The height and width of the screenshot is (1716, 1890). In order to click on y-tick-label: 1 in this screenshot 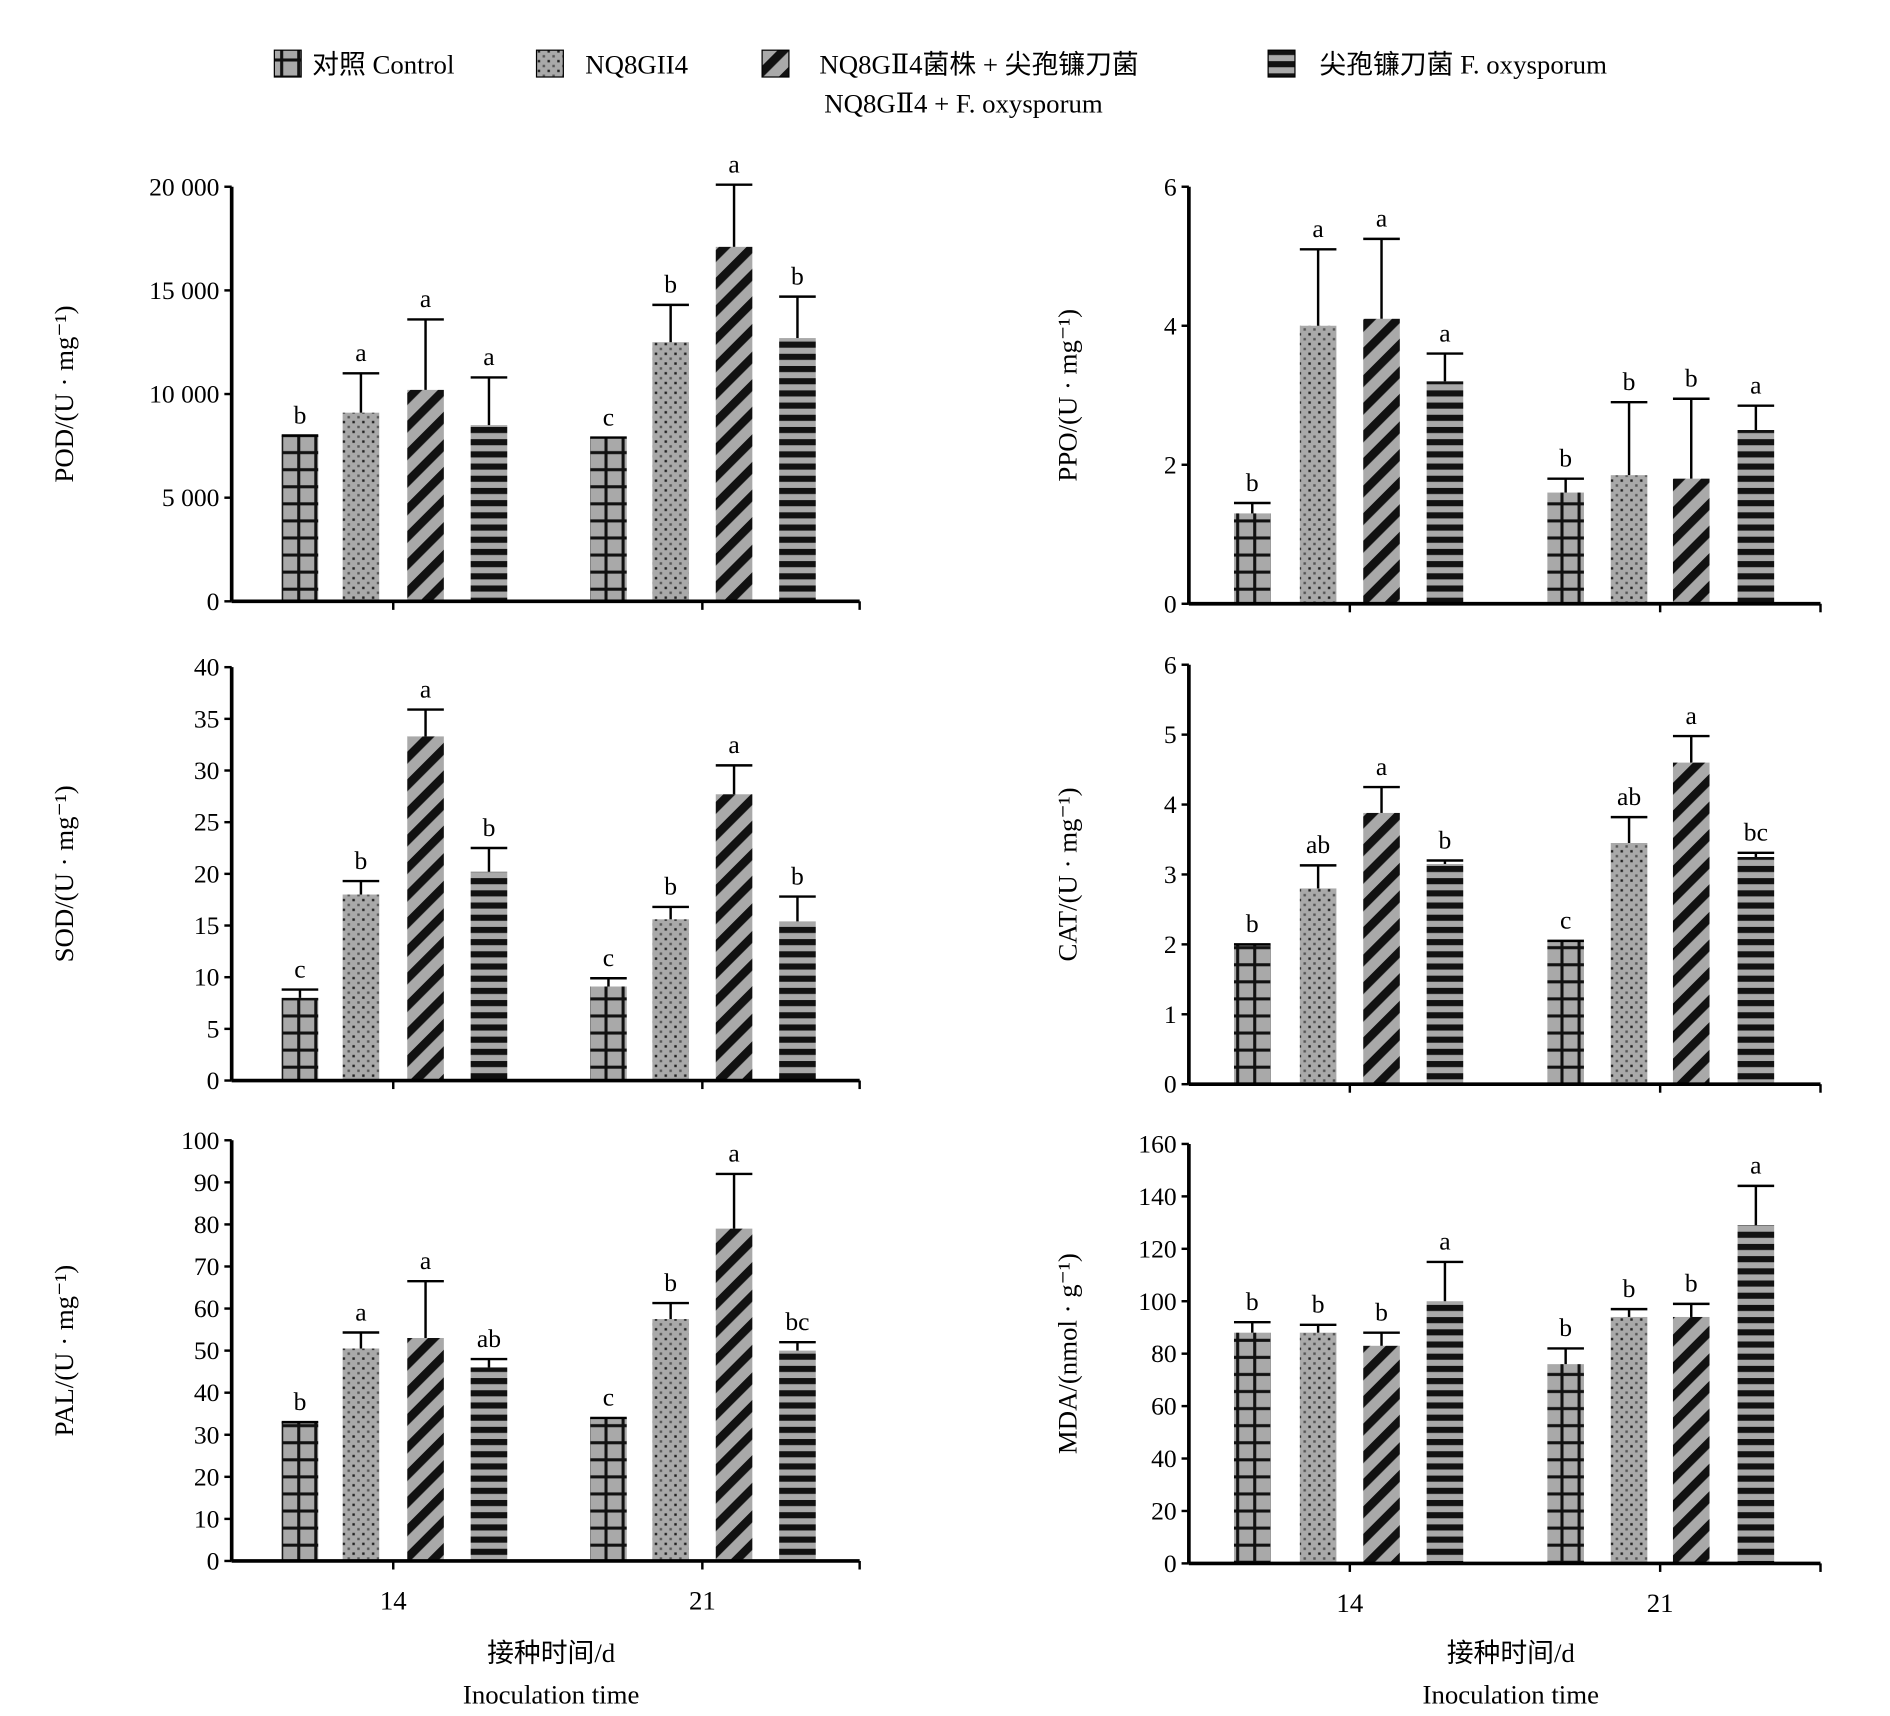, I will do `click(1170, 1014)`.